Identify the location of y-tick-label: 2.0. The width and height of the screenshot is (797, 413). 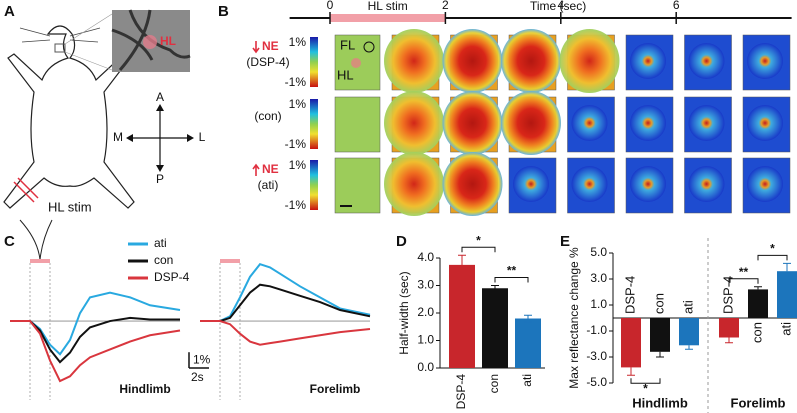
(425, 312).